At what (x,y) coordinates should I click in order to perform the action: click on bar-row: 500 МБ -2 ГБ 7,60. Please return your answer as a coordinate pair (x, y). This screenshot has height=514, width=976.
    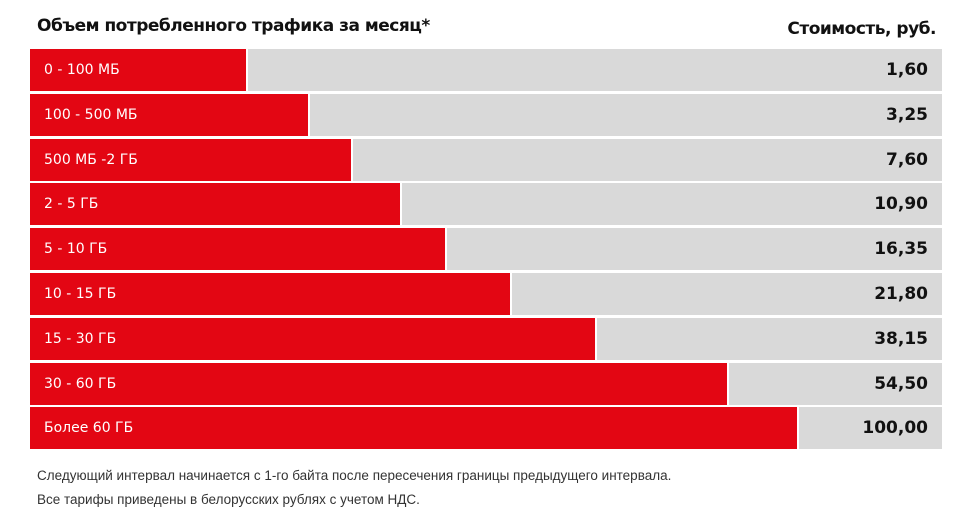
    Looking at the image, I should click on (486, 159).